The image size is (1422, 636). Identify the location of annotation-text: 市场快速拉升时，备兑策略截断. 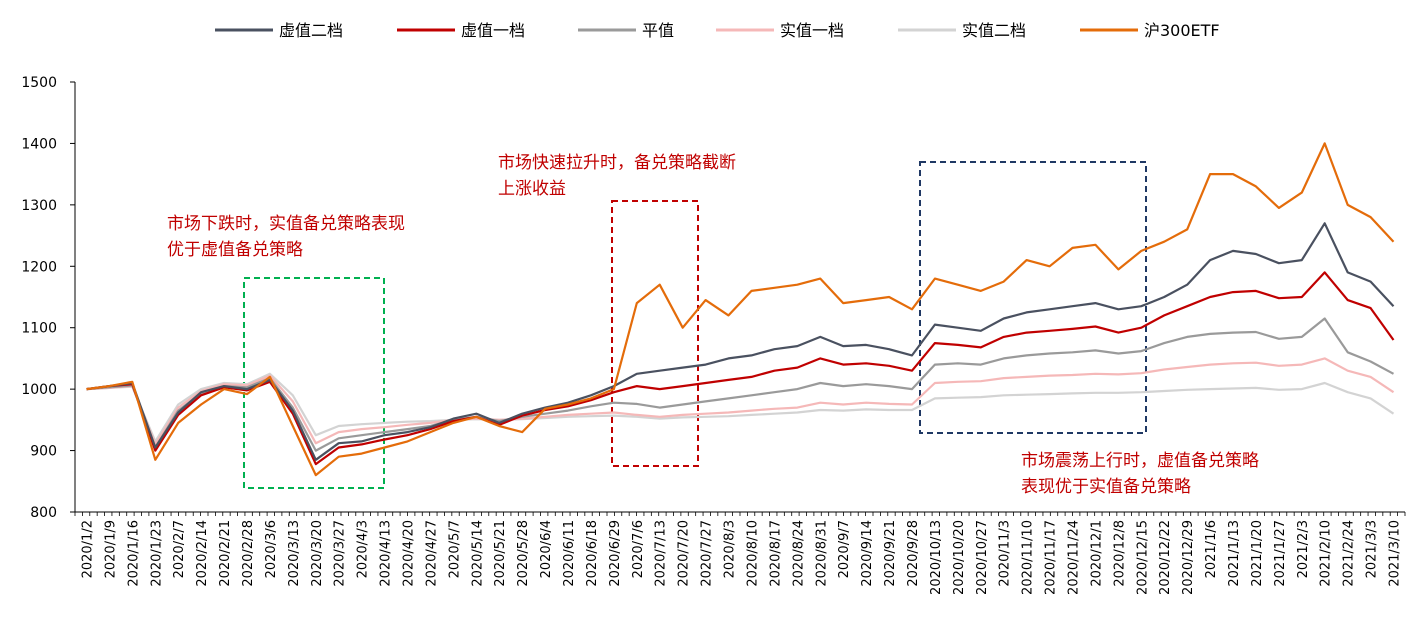
(617, 163).